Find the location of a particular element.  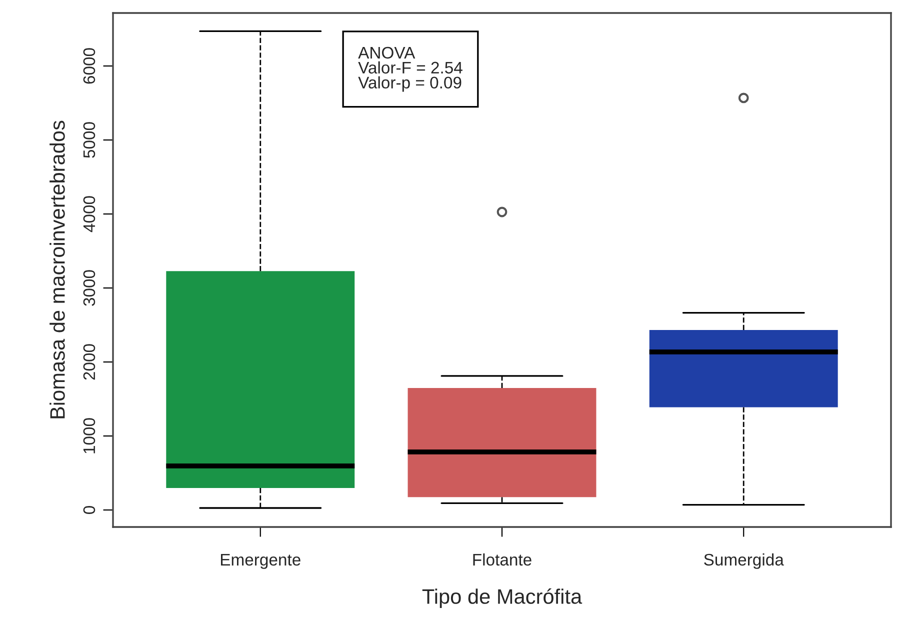

y-tick-label: 3000 is located at coordinates (89, 288).